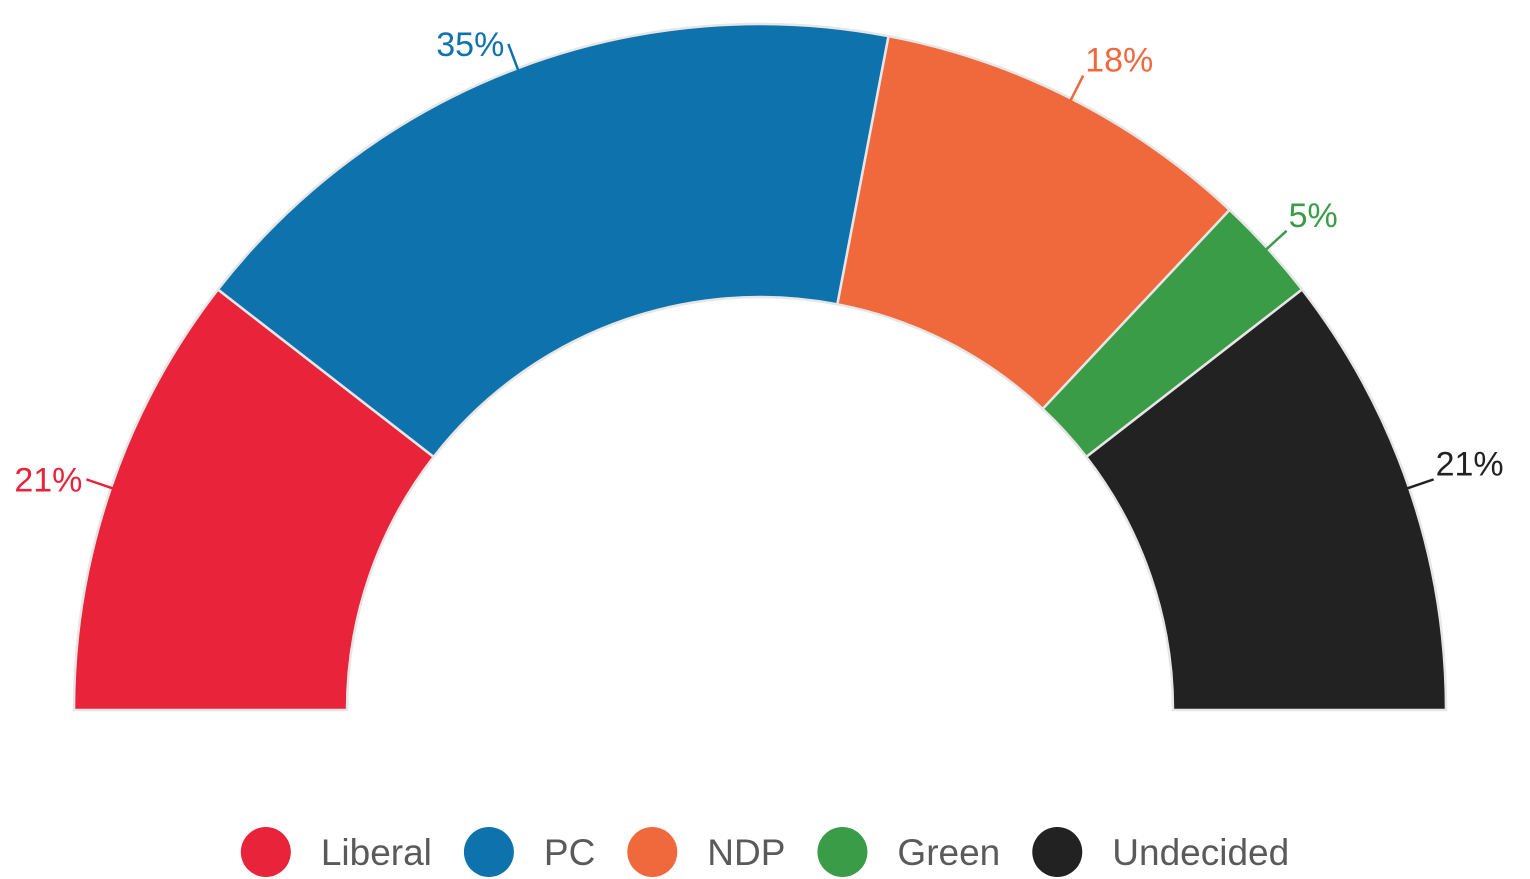 The image size is (1530, 879). Describe the element at coordinates (513, 57) in the screenshot. I see `leader-line-pc` at that location.